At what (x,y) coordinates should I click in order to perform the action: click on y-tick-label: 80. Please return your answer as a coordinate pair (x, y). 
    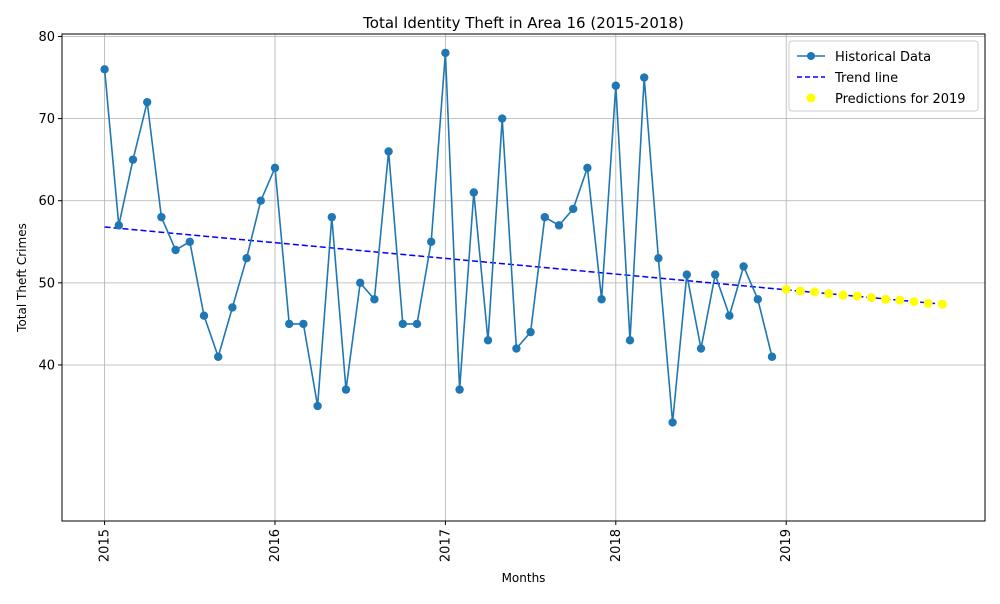
    Looking at the image, I should click on (46, 37).